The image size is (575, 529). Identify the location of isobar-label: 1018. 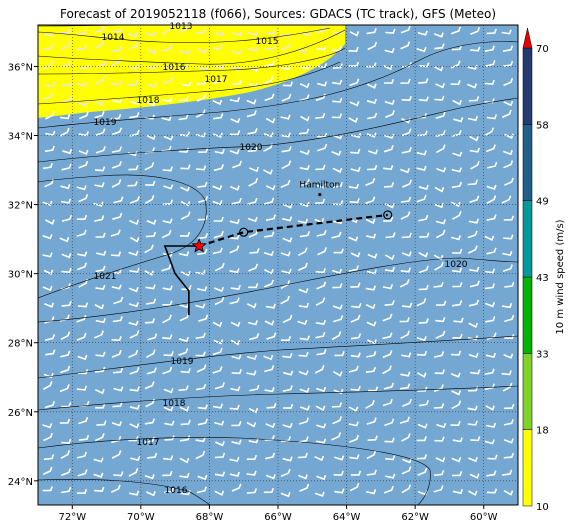
(174, 404).